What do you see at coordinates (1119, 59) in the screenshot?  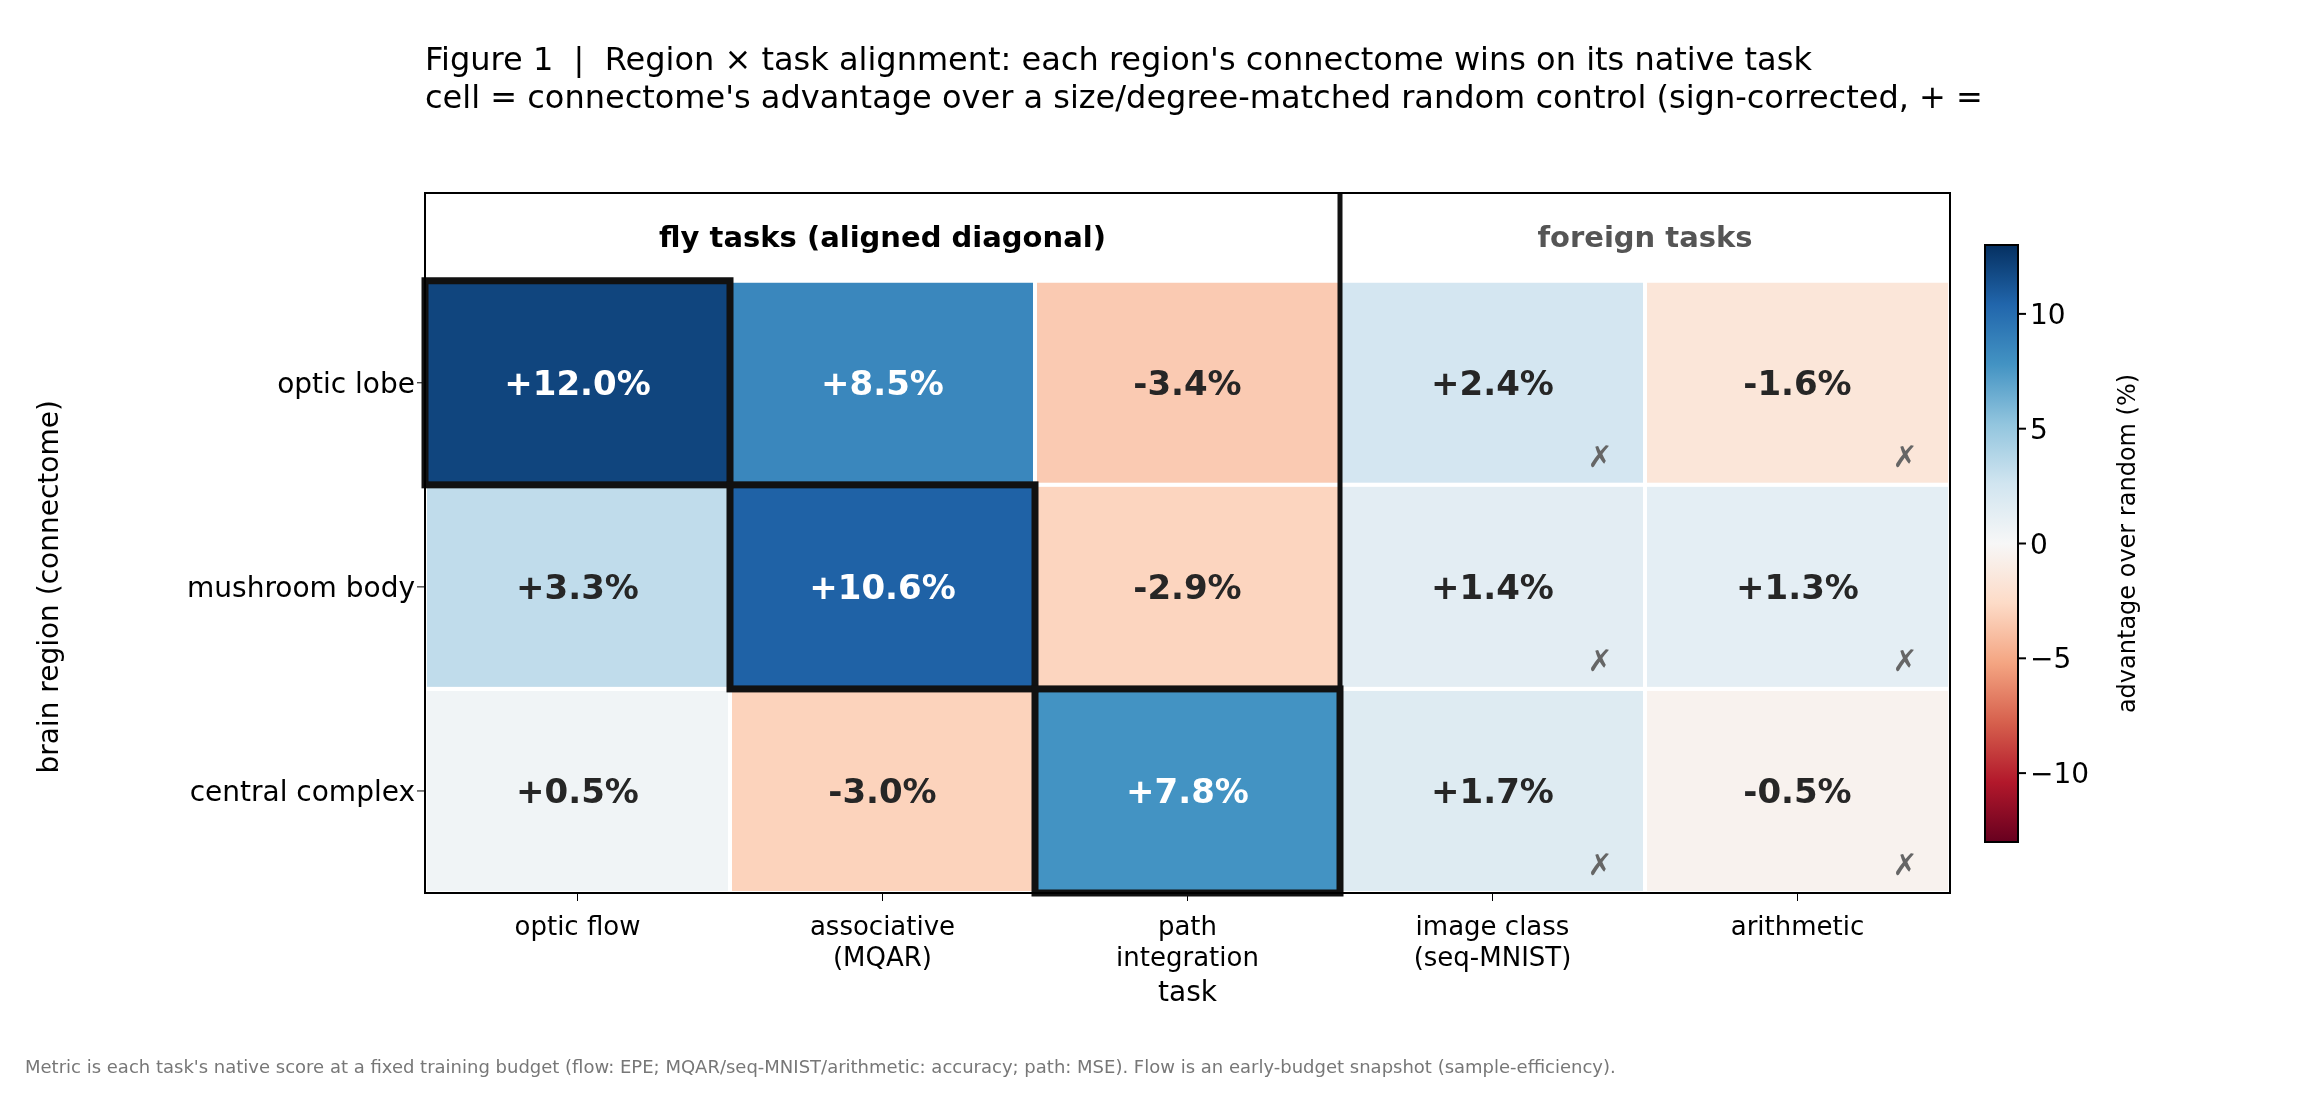 I see `chart-title: Figure 1 | Region × task alignment: each region's connectome wins on its native task` at bounding box center [1119, 59].